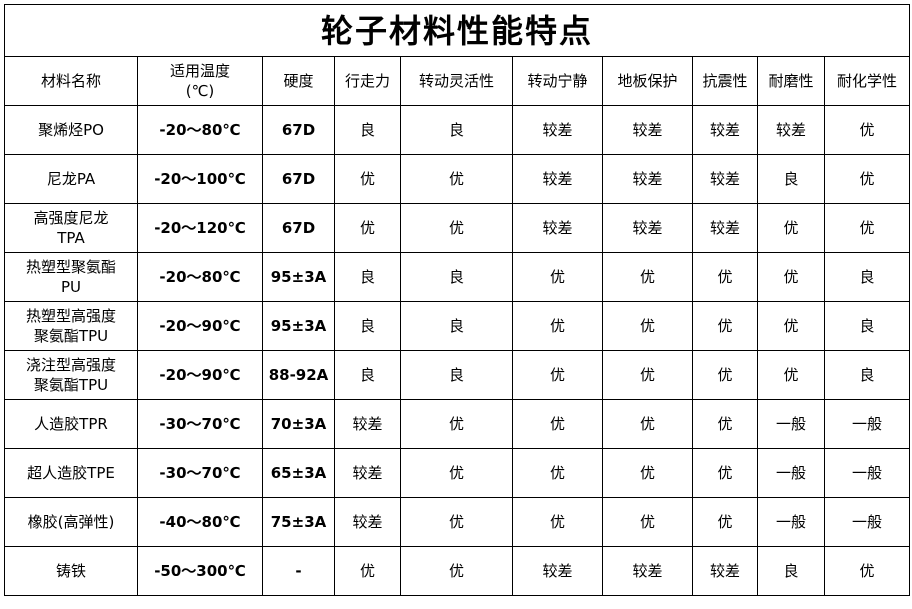  I want to click on header-walking-force: 行走力, so click(367, 81).